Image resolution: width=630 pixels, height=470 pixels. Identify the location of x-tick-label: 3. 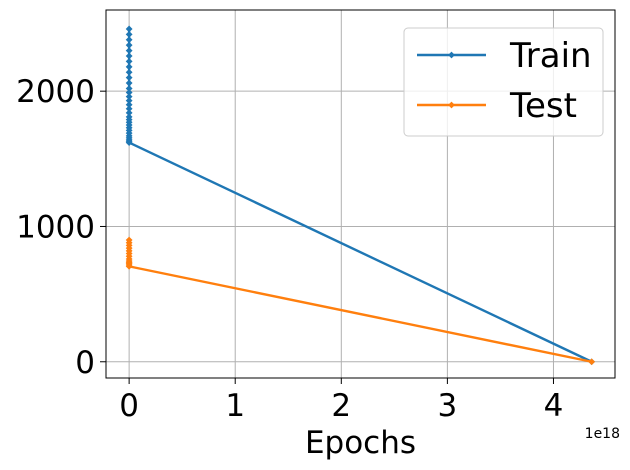
(448, 406).